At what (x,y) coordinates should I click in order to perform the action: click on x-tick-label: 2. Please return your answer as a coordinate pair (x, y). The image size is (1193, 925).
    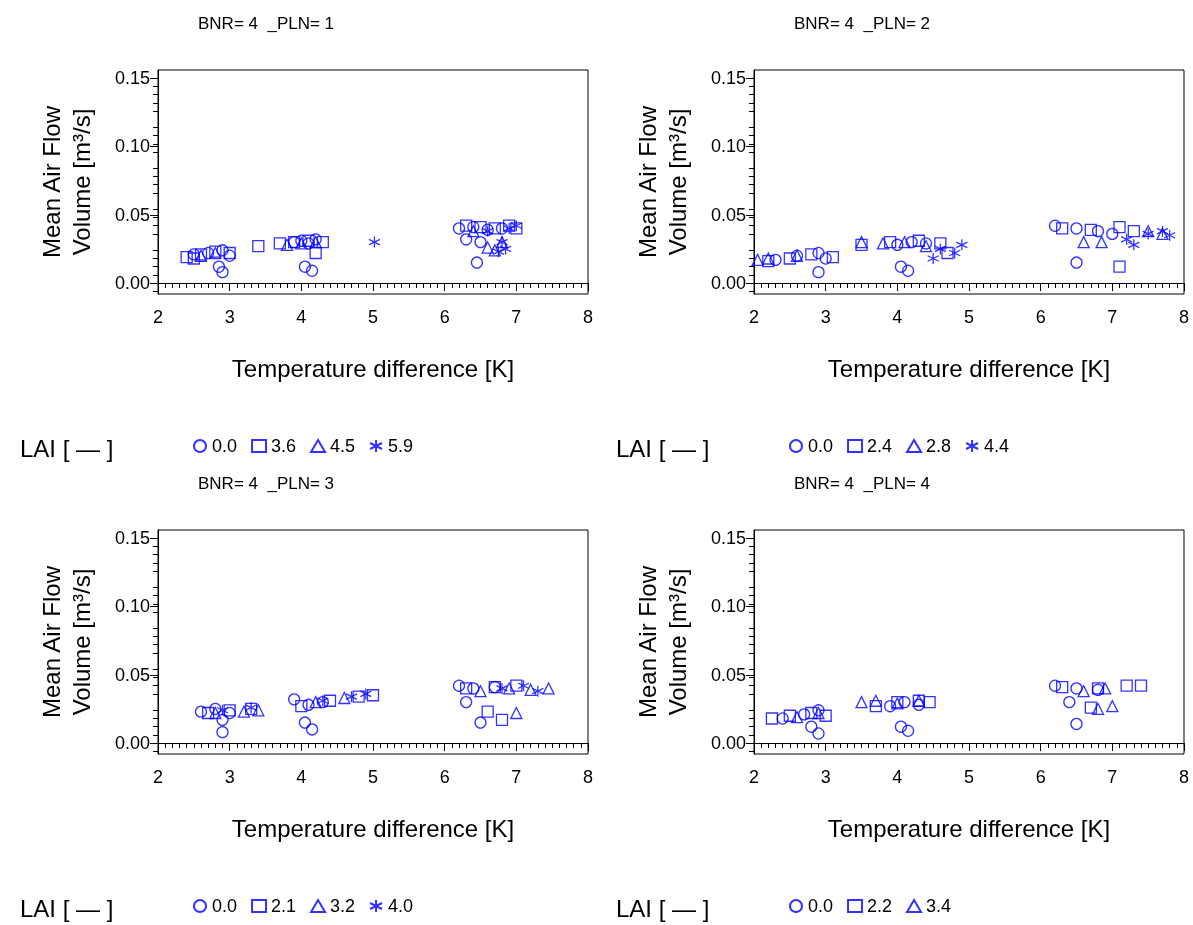
    Looking at the image, I should click on (754, 317).